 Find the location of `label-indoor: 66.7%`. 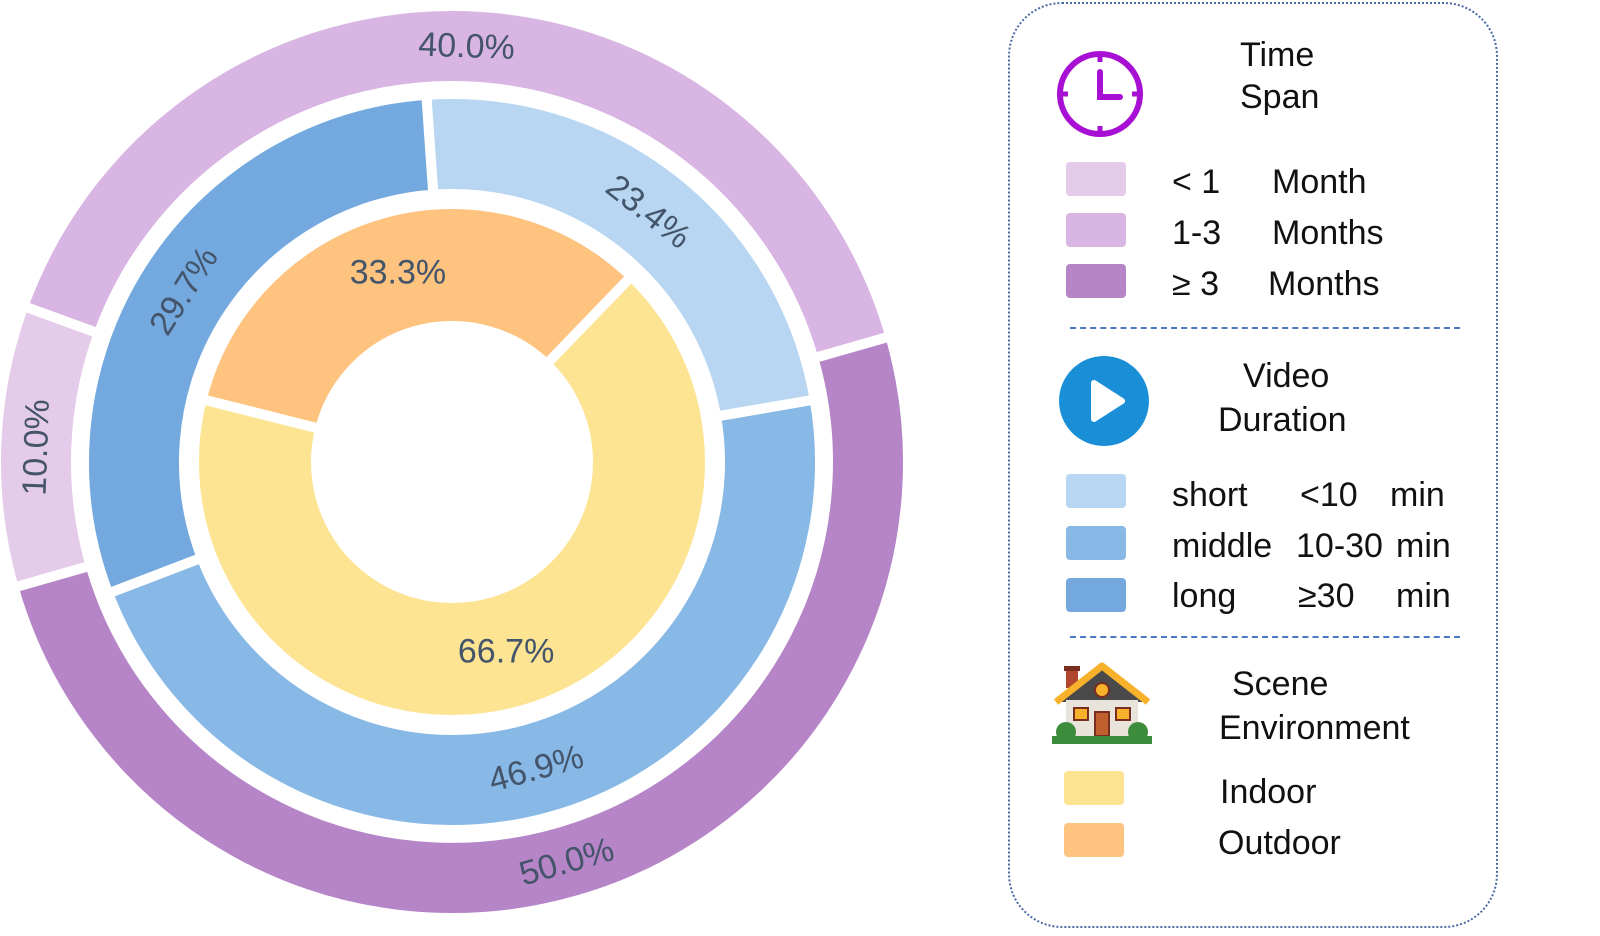

label-indoor: 66.7% is located at coordinates (506, 651).